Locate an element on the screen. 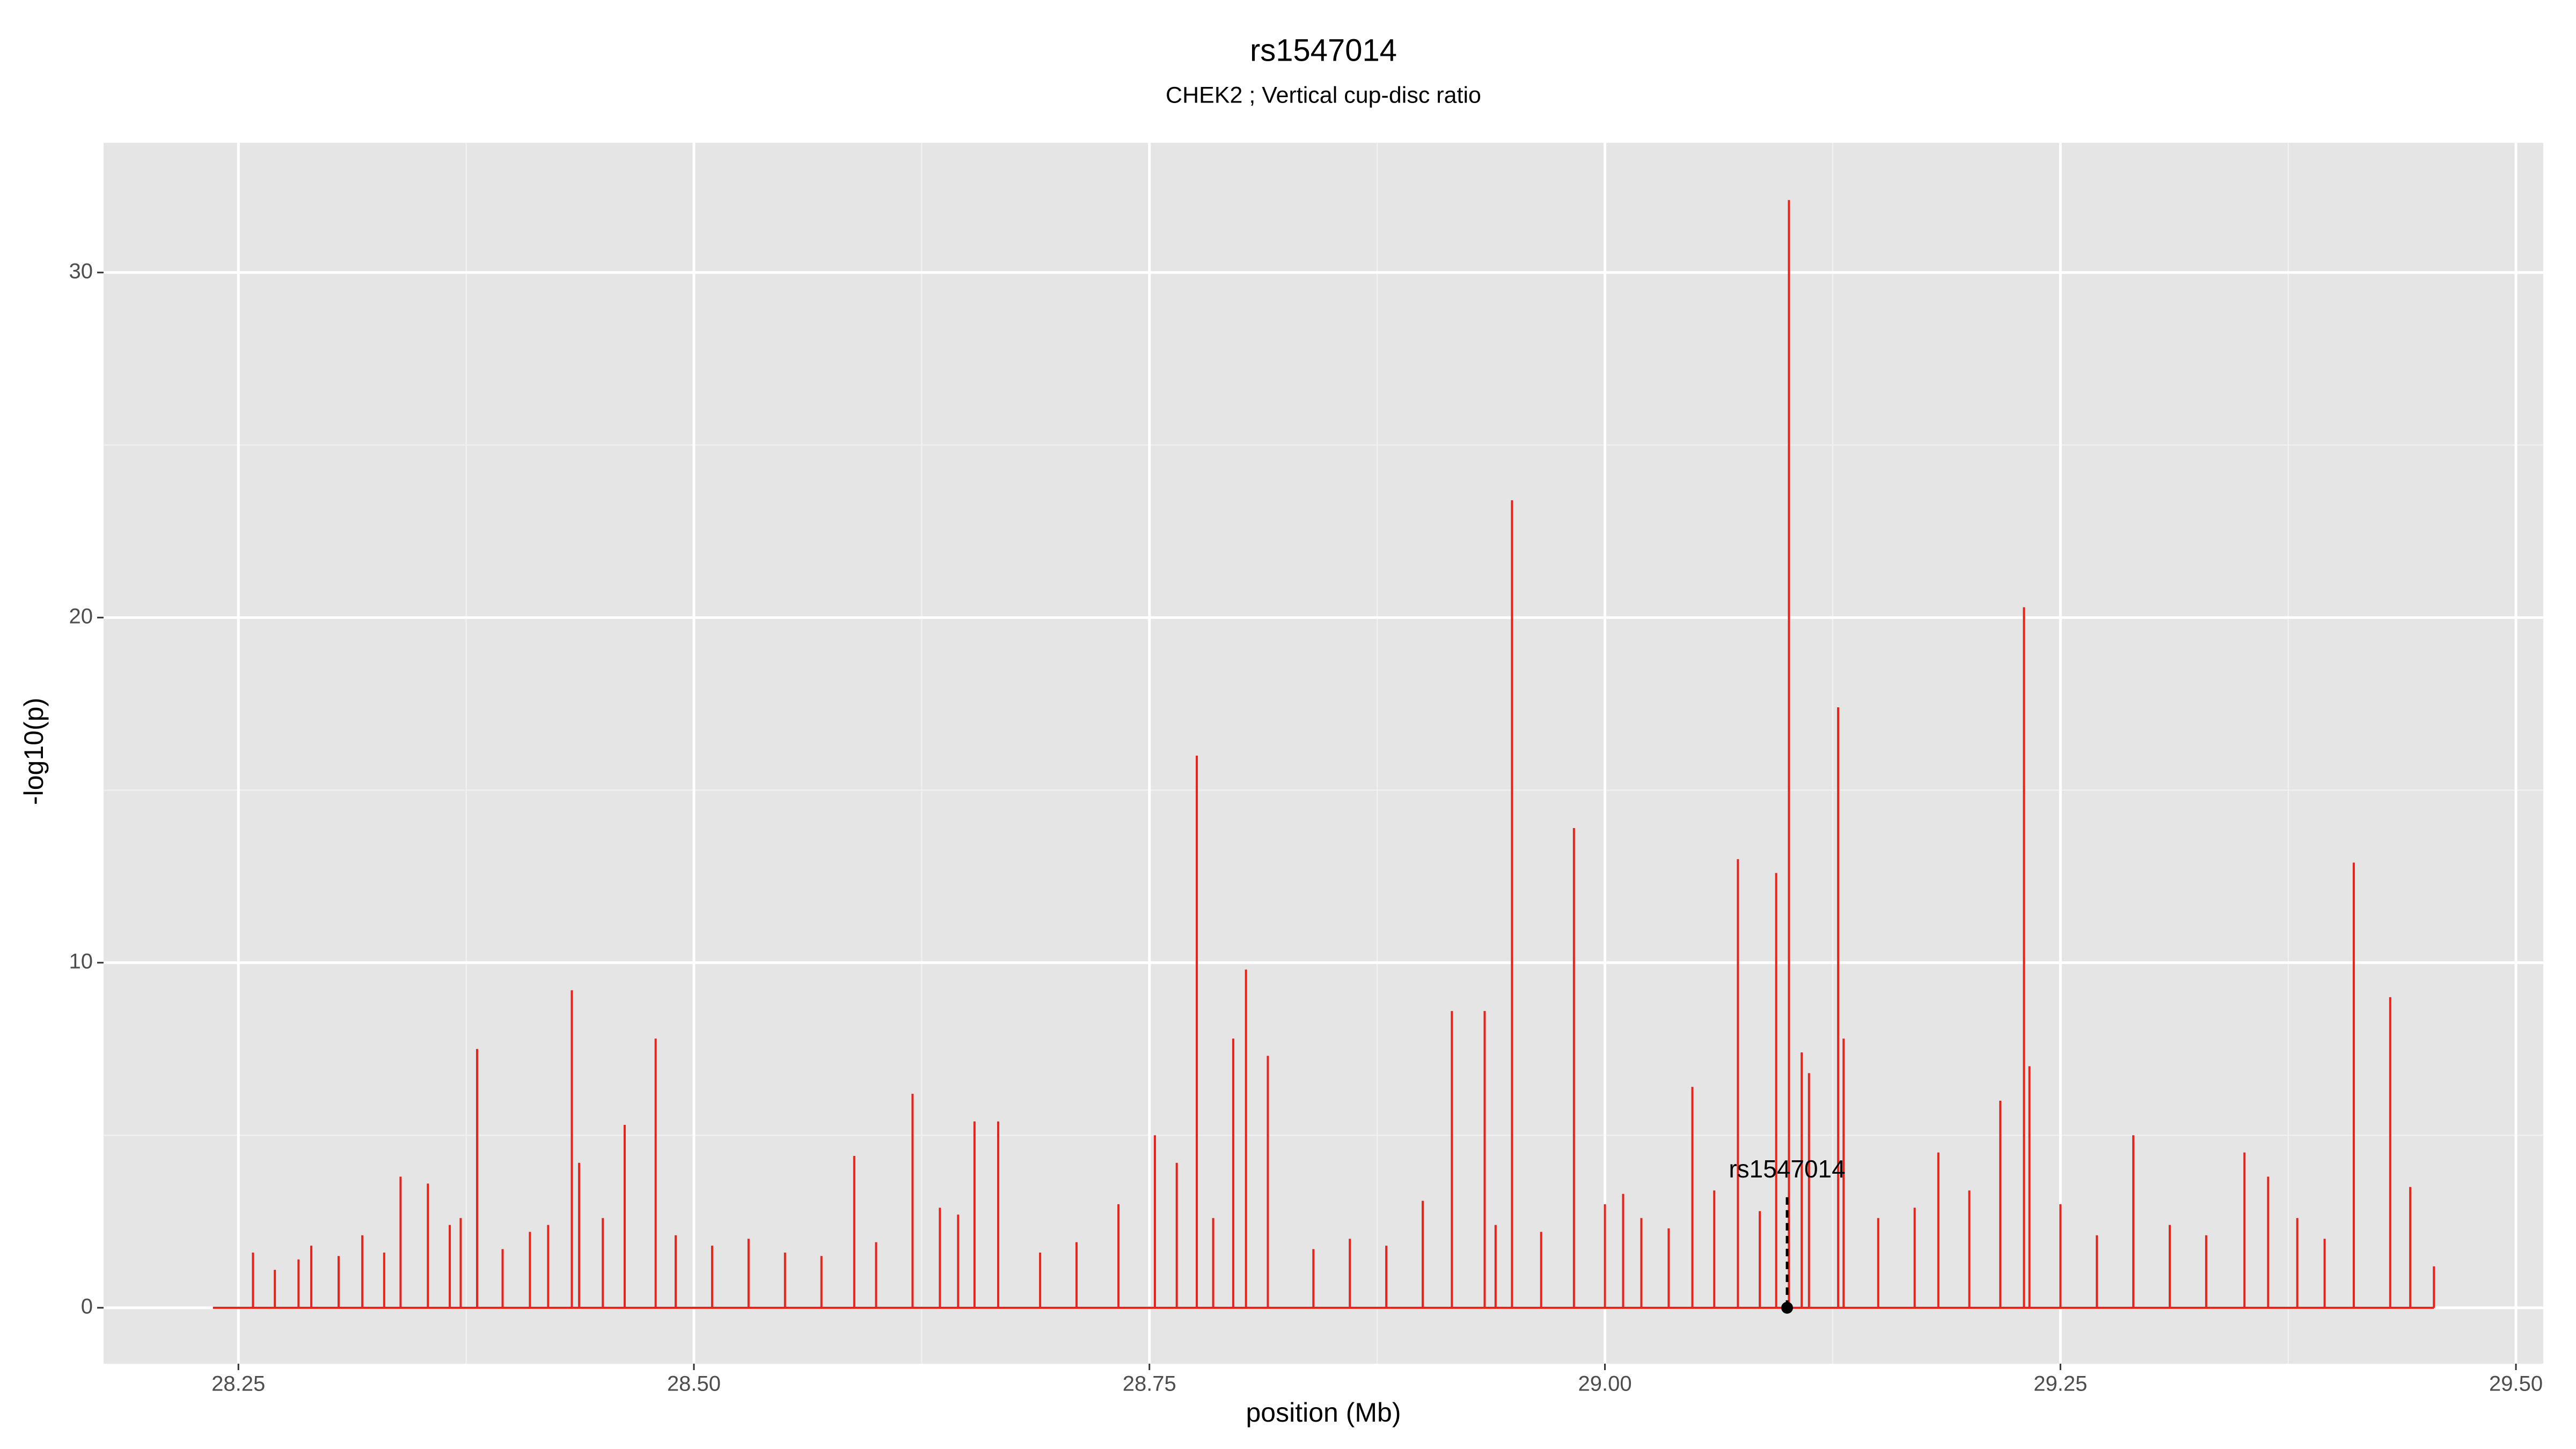 This screenshot has height=1449, width=2576. annotation-label: rs1547014 is located at coordinates (1787, 1169).